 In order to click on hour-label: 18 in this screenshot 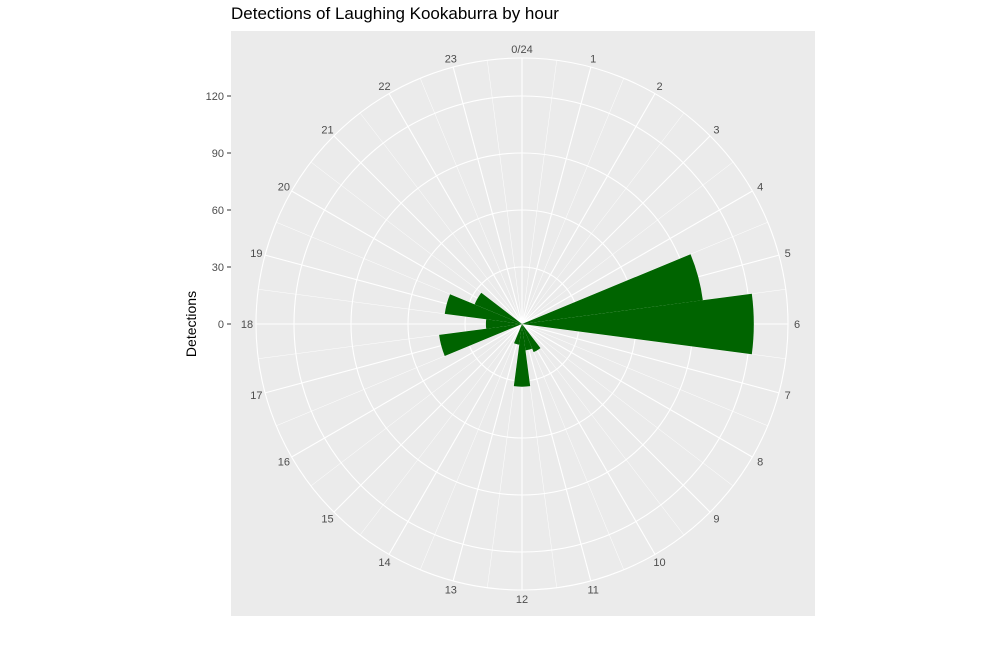, I will do `click(247, 325)`.